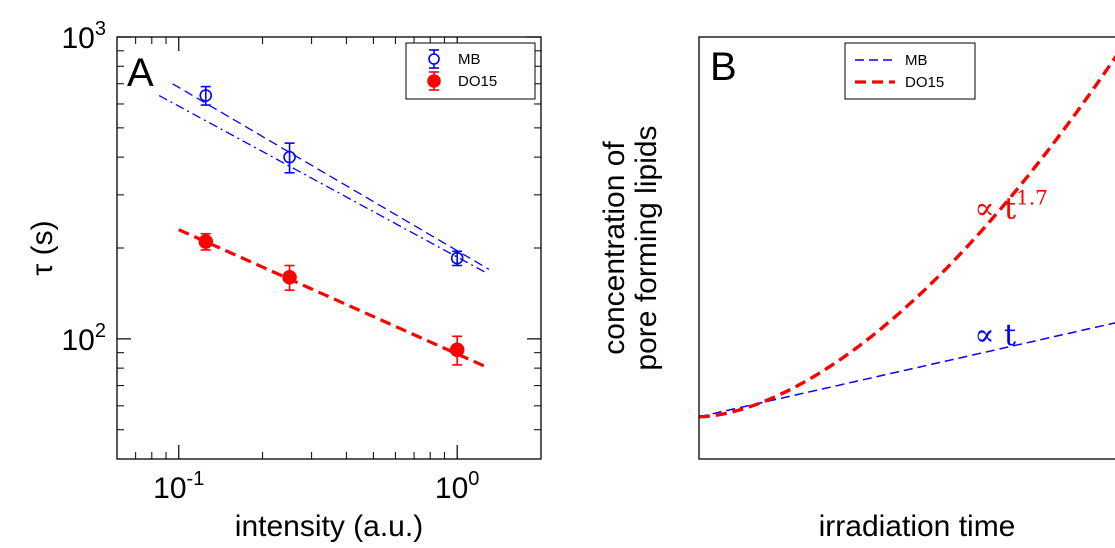  What do you see at coordinates (329, 526) in the screenshot?
I see `panel-a-xlabel: intensity (a.u.)` at bounding box center [329, 526].